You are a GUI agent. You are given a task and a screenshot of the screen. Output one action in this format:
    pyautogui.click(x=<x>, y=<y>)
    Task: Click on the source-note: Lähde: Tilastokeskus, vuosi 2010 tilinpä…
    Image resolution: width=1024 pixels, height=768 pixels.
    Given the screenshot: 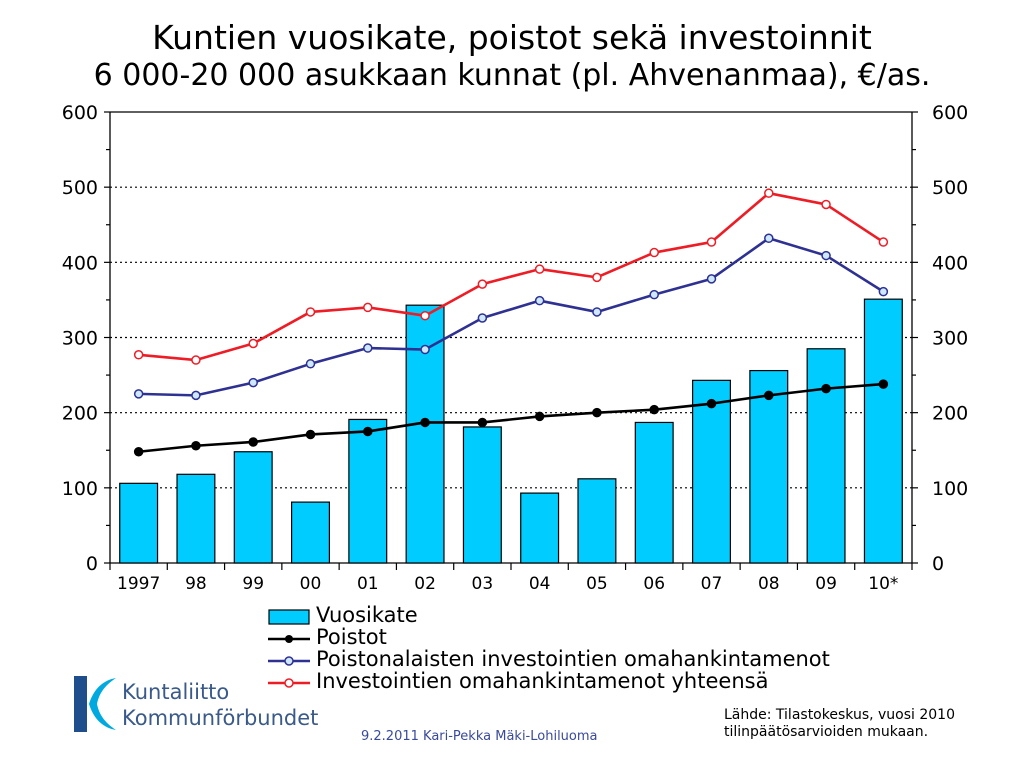 What is the action you would take?
    pyautogui.click(x=839, y=724)
    